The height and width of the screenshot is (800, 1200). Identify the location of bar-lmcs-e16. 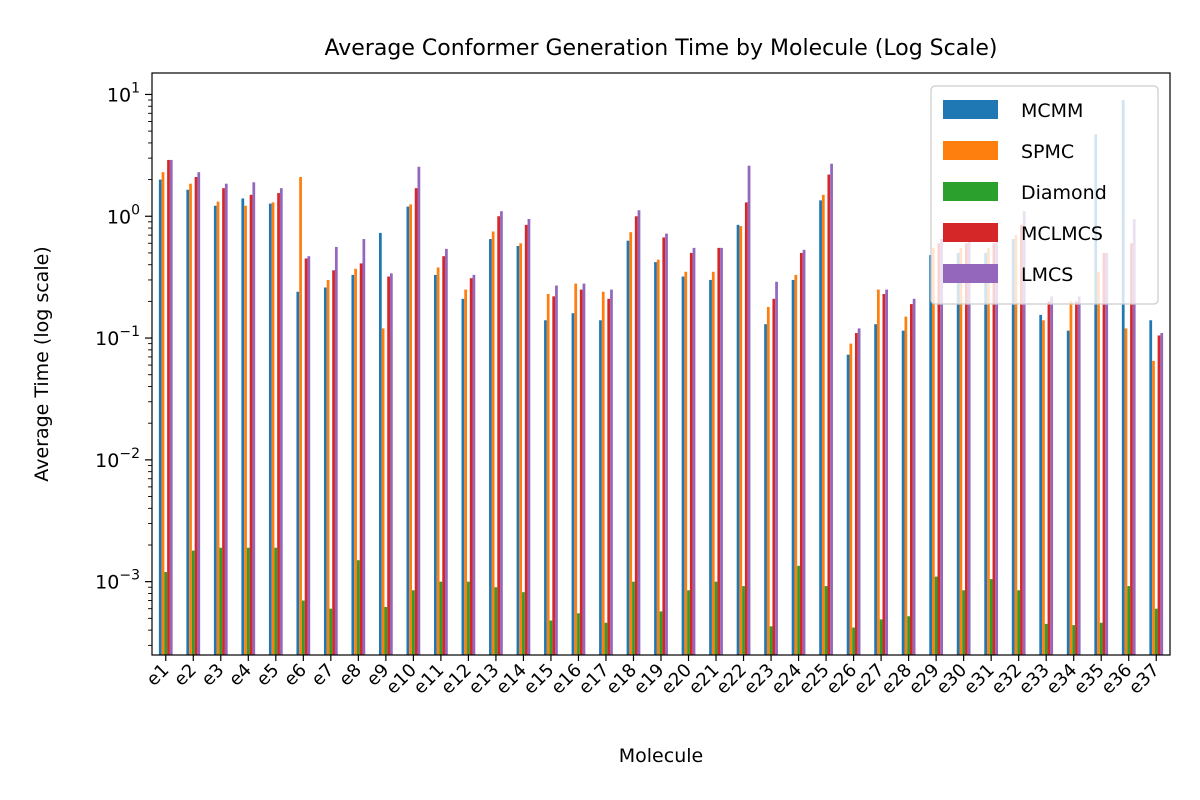
(584, 469).